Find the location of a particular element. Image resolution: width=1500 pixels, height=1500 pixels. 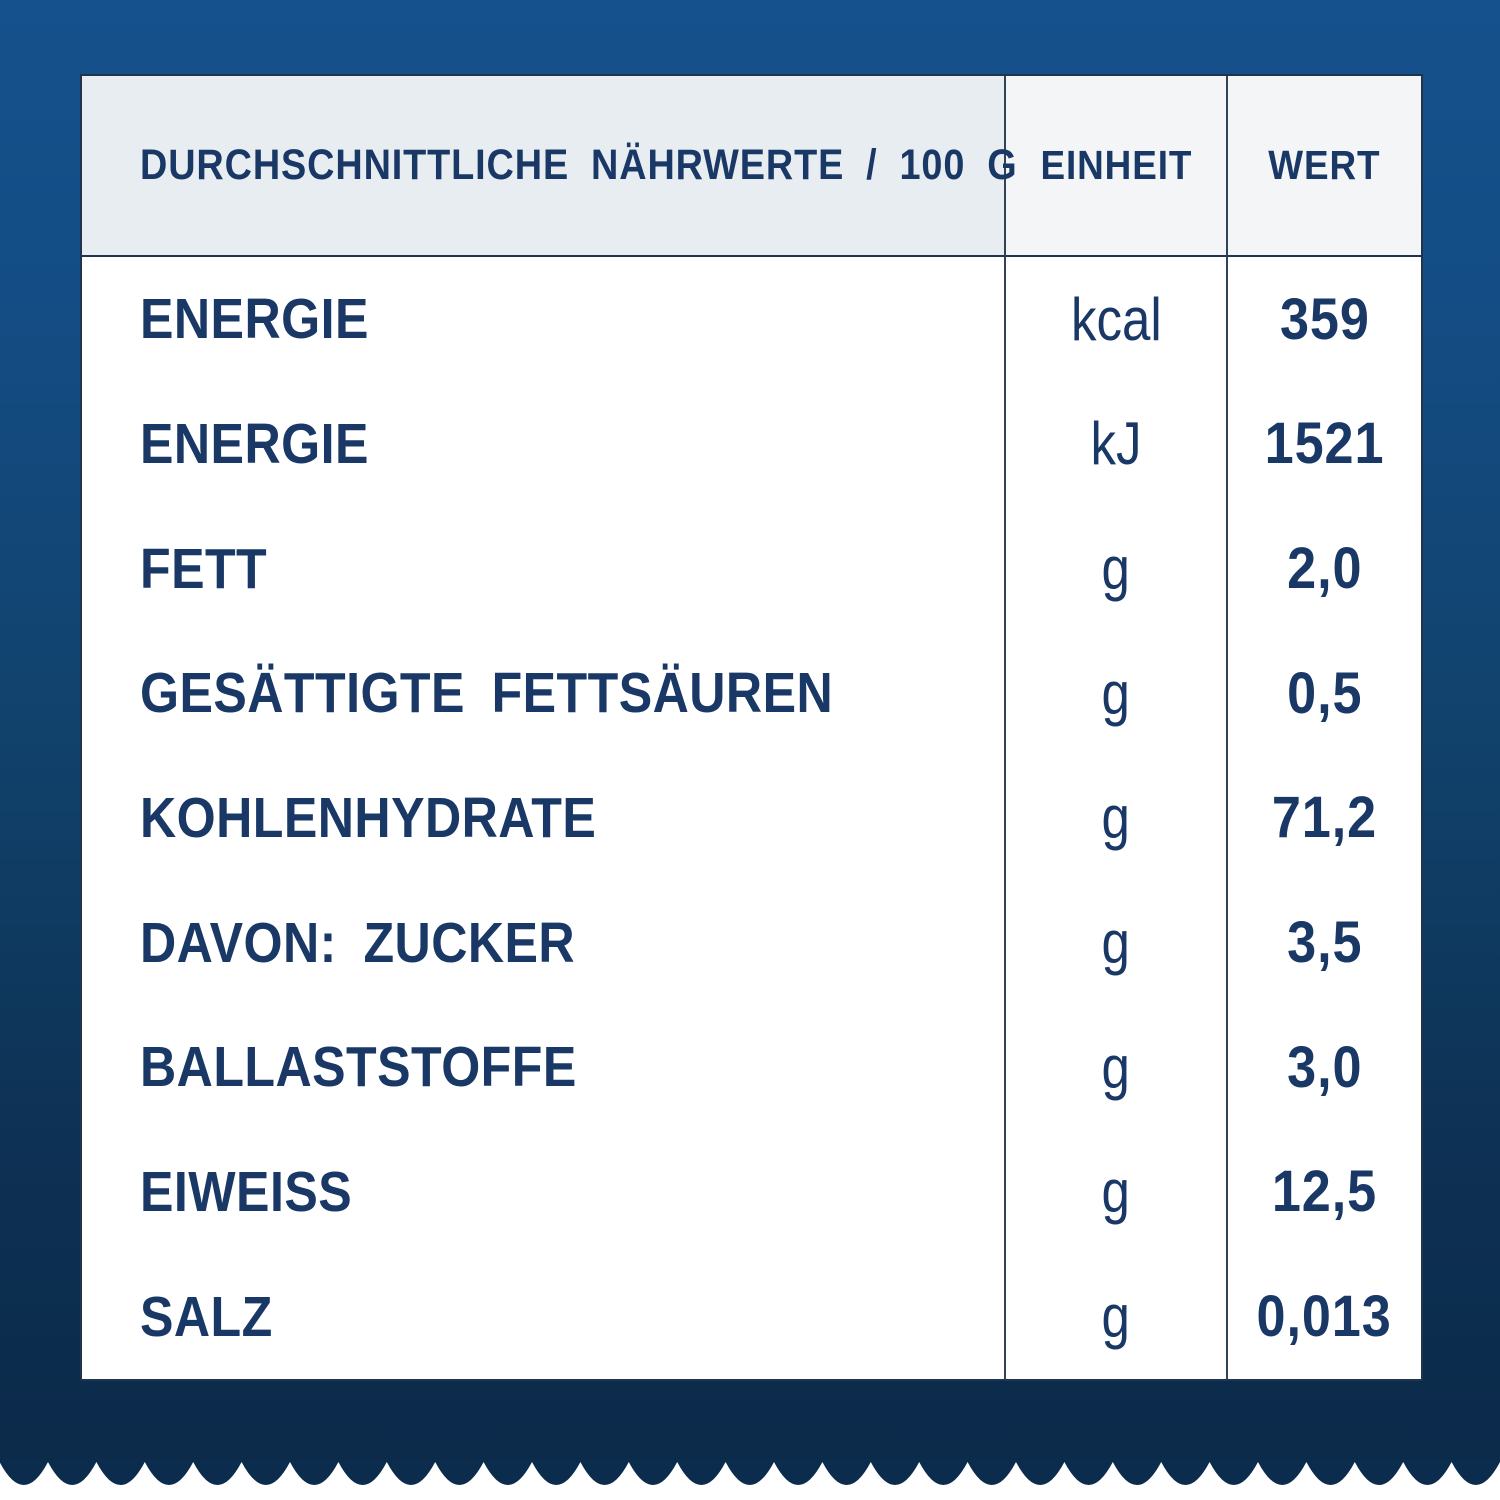

table-row-ballaststoffe-unit: g is located at coordinates (1117, 1067).